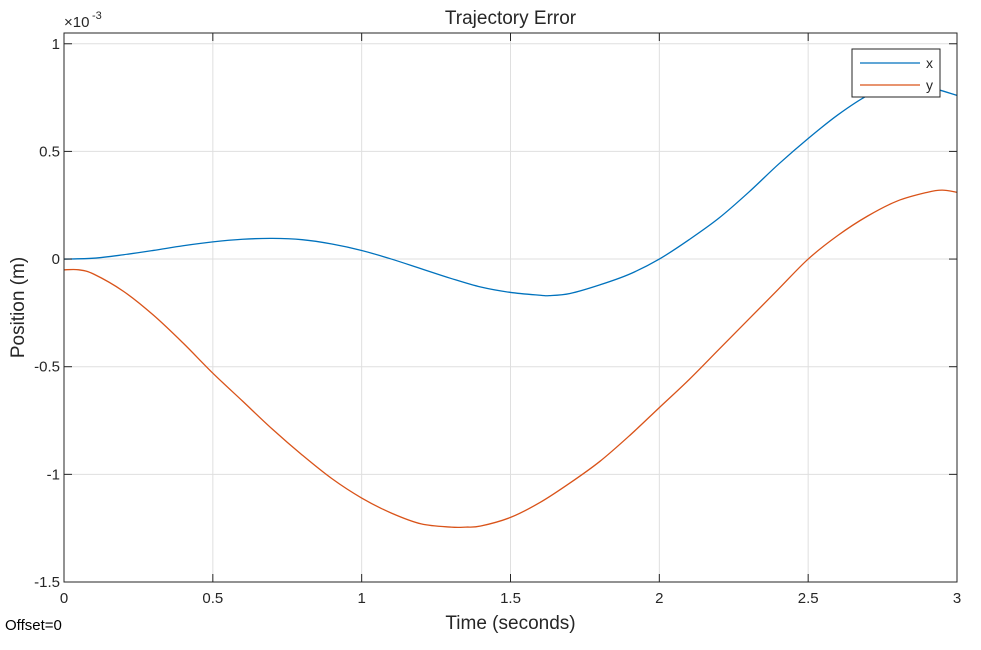 The width and height of the screenshot is (981, 650). I want to click on x-tick-label: 1.5, so click(510, 598).